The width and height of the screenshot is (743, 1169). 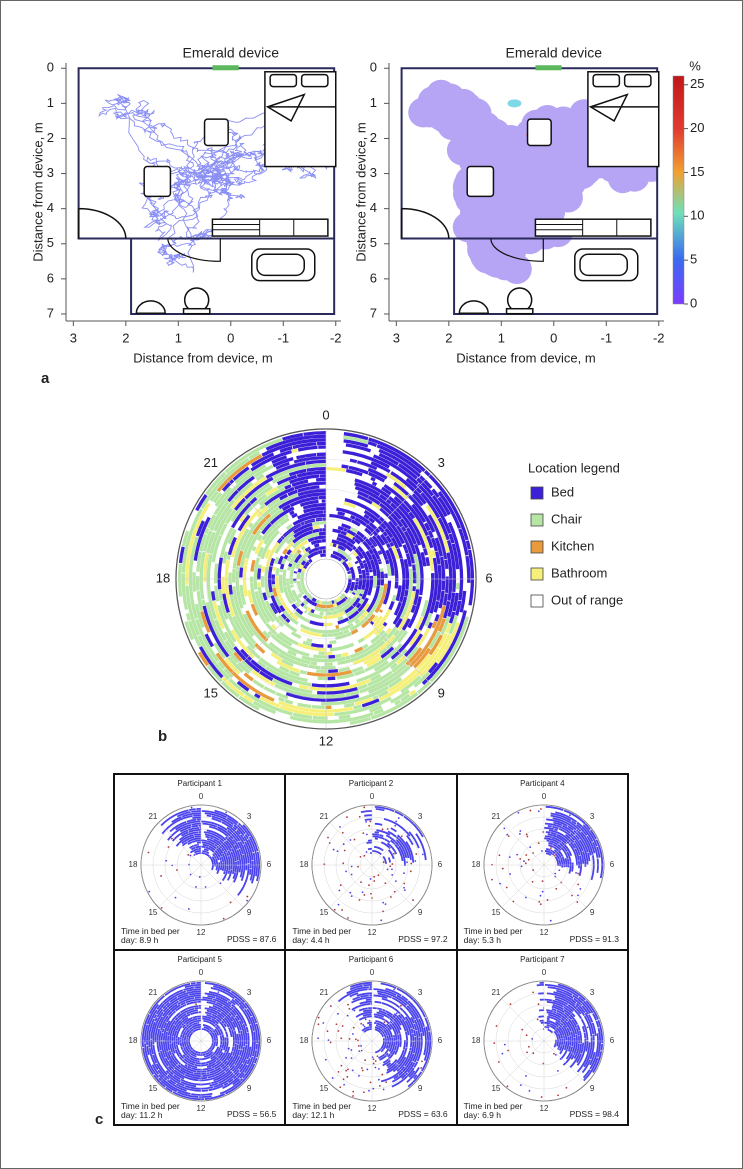 What do you see at coordinates (425, 223) in the screenshot?
I see `door-swing` at bounding box center [425, 223].